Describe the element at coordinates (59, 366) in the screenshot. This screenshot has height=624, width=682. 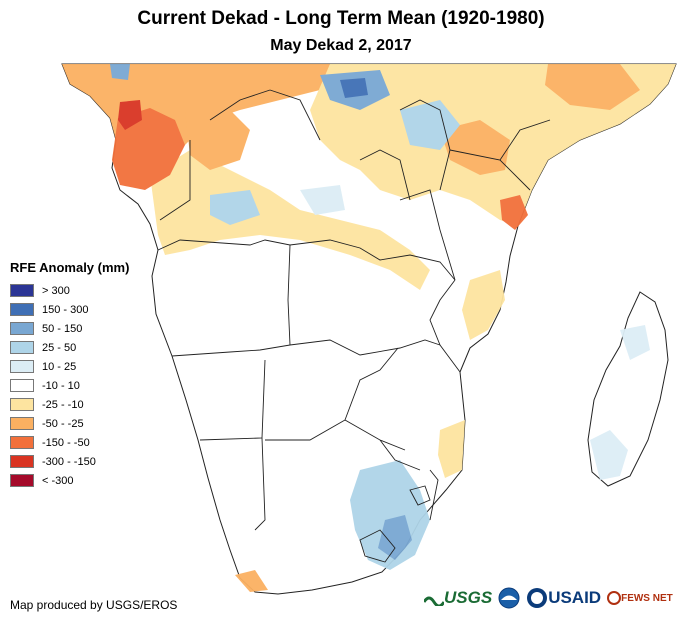
I see `legend-label: 10 - 25` at that location.